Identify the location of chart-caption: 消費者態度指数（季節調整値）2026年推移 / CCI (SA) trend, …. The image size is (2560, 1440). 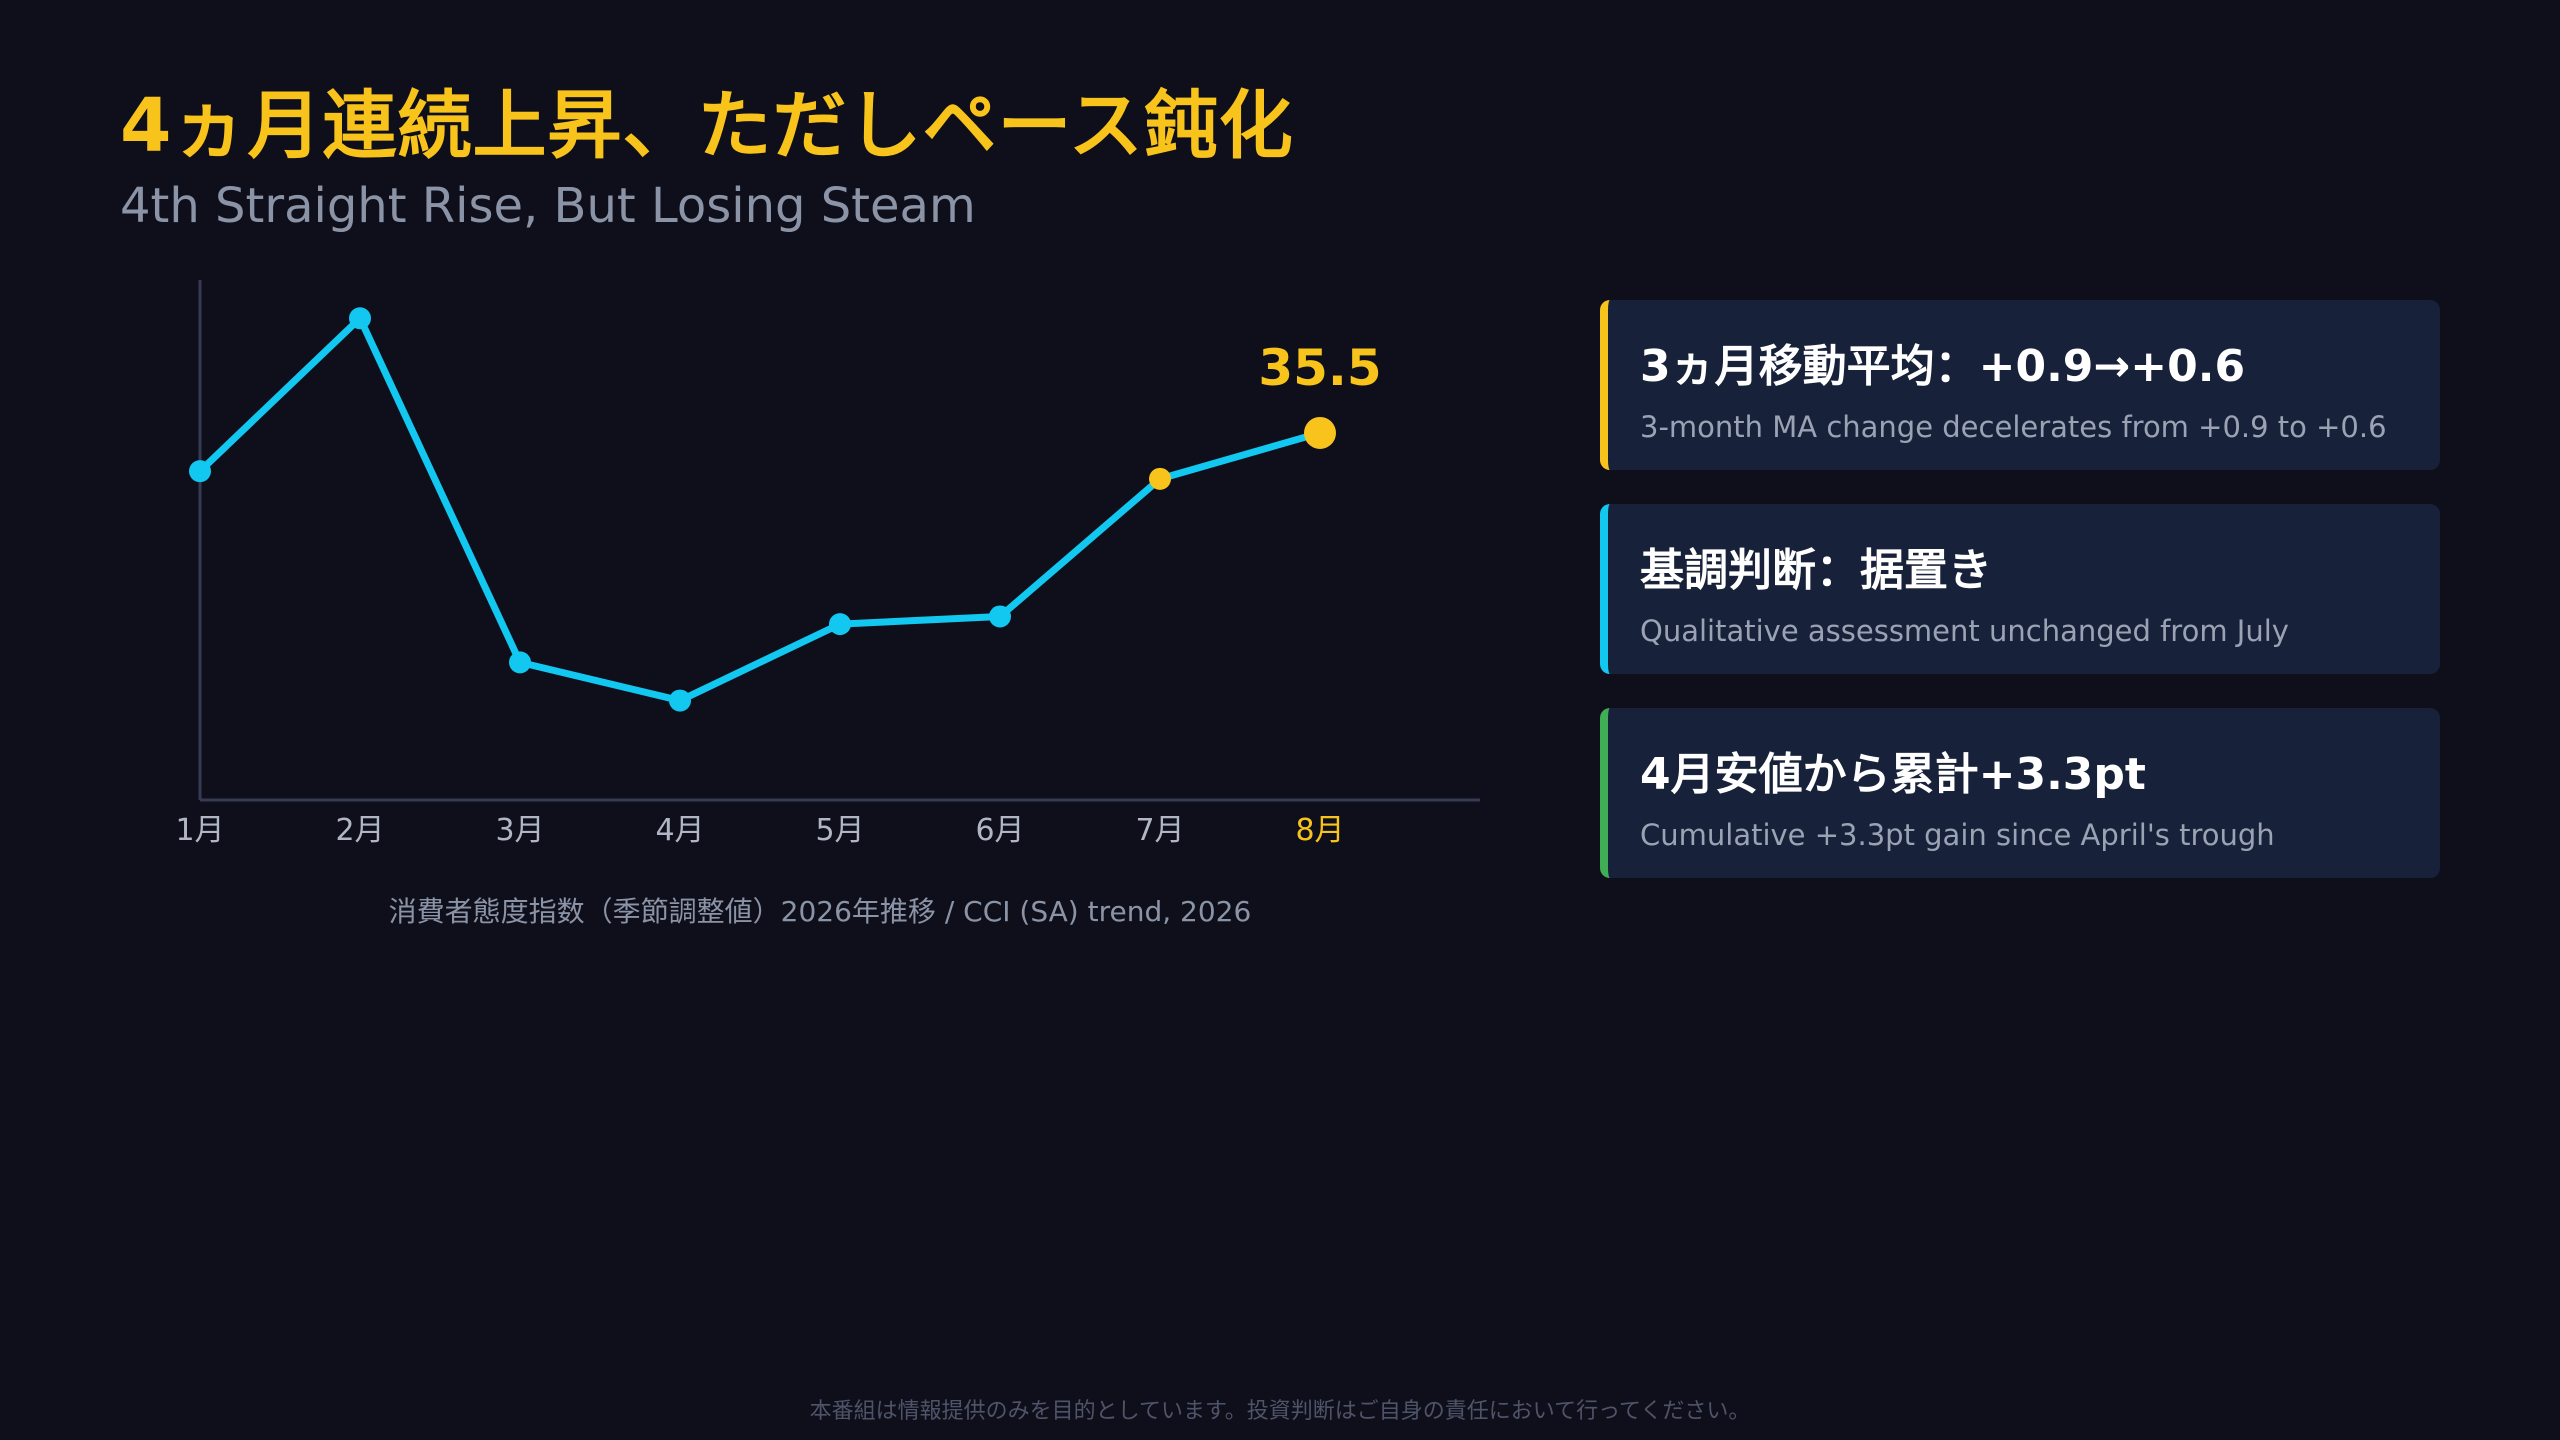
(820, 911).